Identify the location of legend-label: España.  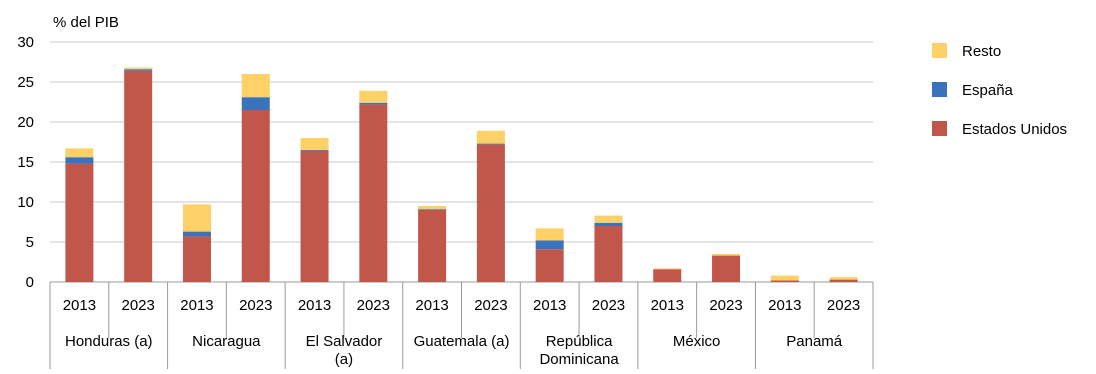
(988, 90).